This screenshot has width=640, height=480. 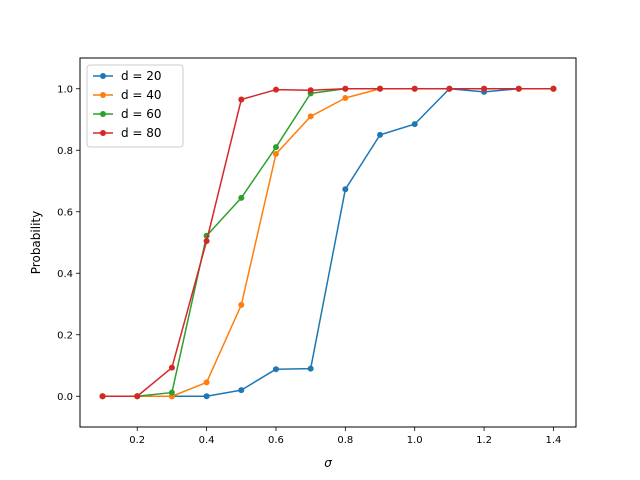 What do you see at coordinates (65, 335) in the screenshot?
I see `y-tick-label: 0.2` at bounding box center [65, 335].